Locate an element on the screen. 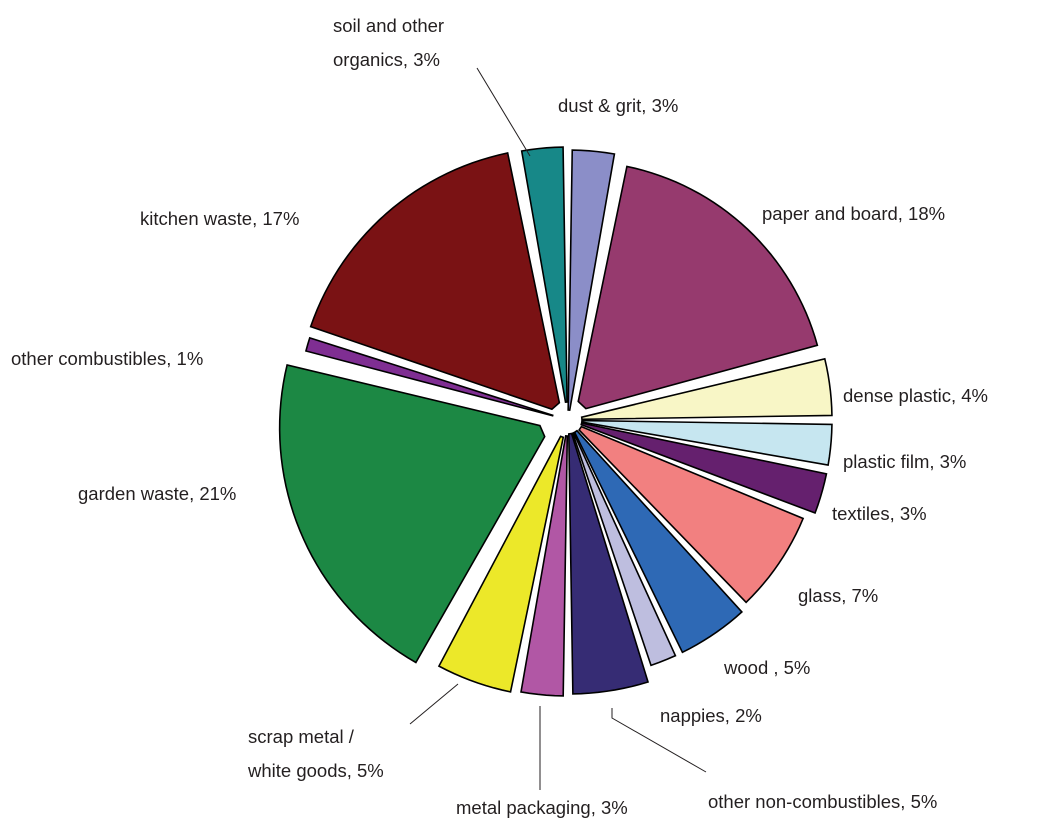  slice-plastic-film is located at coordinates (706, 443).